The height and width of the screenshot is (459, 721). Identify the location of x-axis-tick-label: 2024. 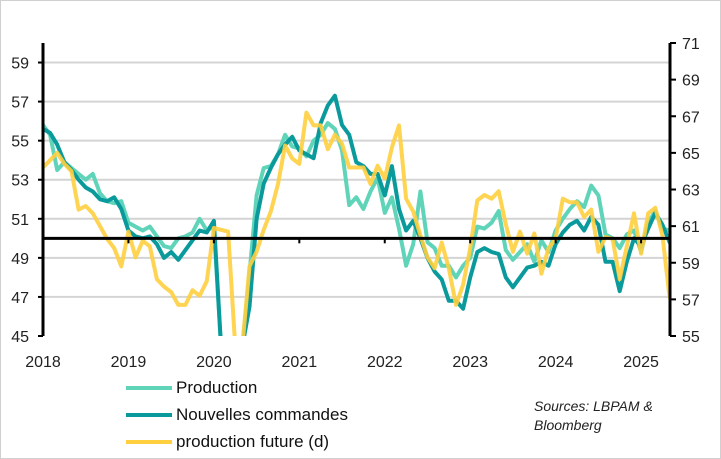
(556, 362).